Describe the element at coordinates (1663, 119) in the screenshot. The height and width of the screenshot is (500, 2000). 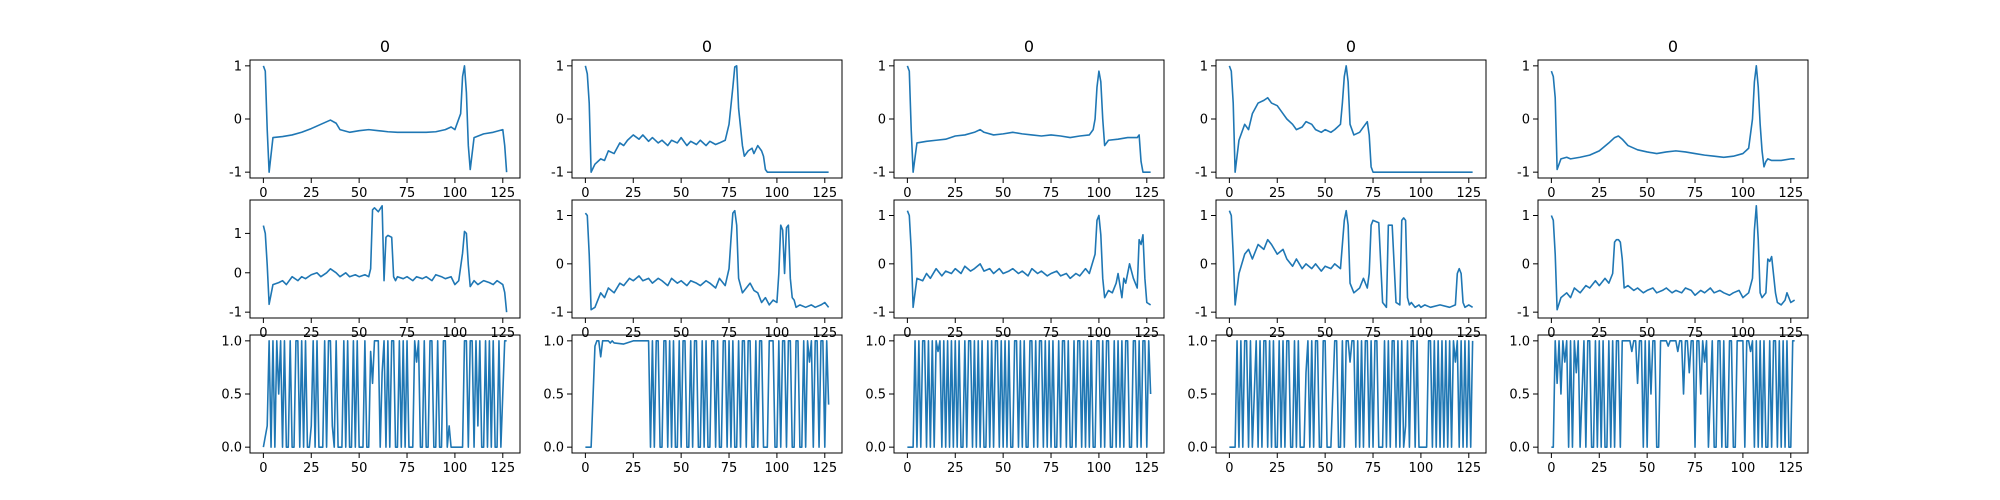
I see `subplot-r0-c4: 0 0 25 50 75 100 125 -1 0 1` at that location.